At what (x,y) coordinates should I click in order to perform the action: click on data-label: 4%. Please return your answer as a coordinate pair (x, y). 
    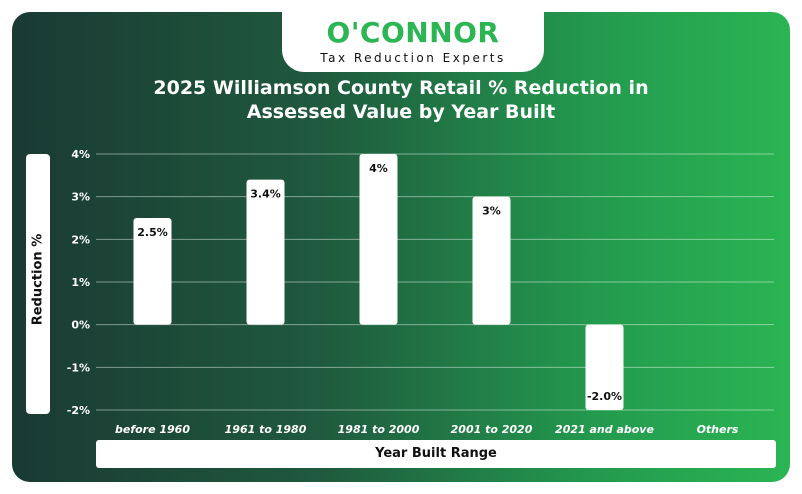
    Looking at the image, I should click on (378, 168).